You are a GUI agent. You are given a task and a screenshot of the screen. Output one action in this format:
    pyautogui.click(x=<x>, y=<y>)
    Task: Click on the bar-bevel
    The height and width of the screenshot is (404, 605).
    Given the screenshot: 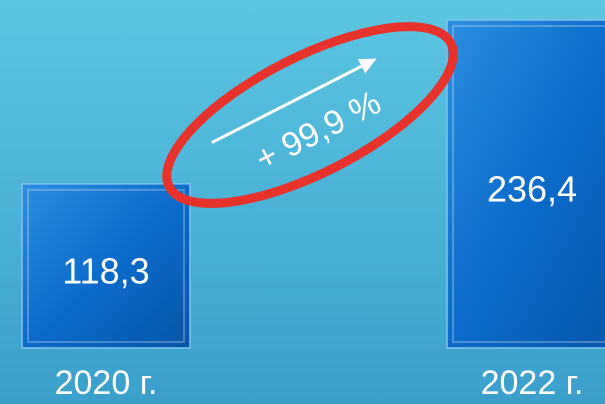 What is the action you would take?
    pyautogui.click(x=106, y=265)
    